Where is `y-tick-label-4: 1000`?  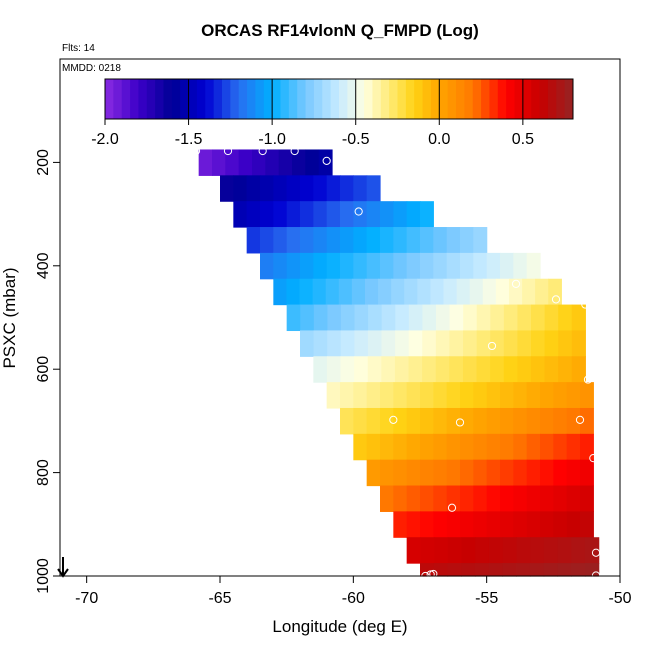
y-tick-label-4: 1000 is located at coordinates (43, 576).